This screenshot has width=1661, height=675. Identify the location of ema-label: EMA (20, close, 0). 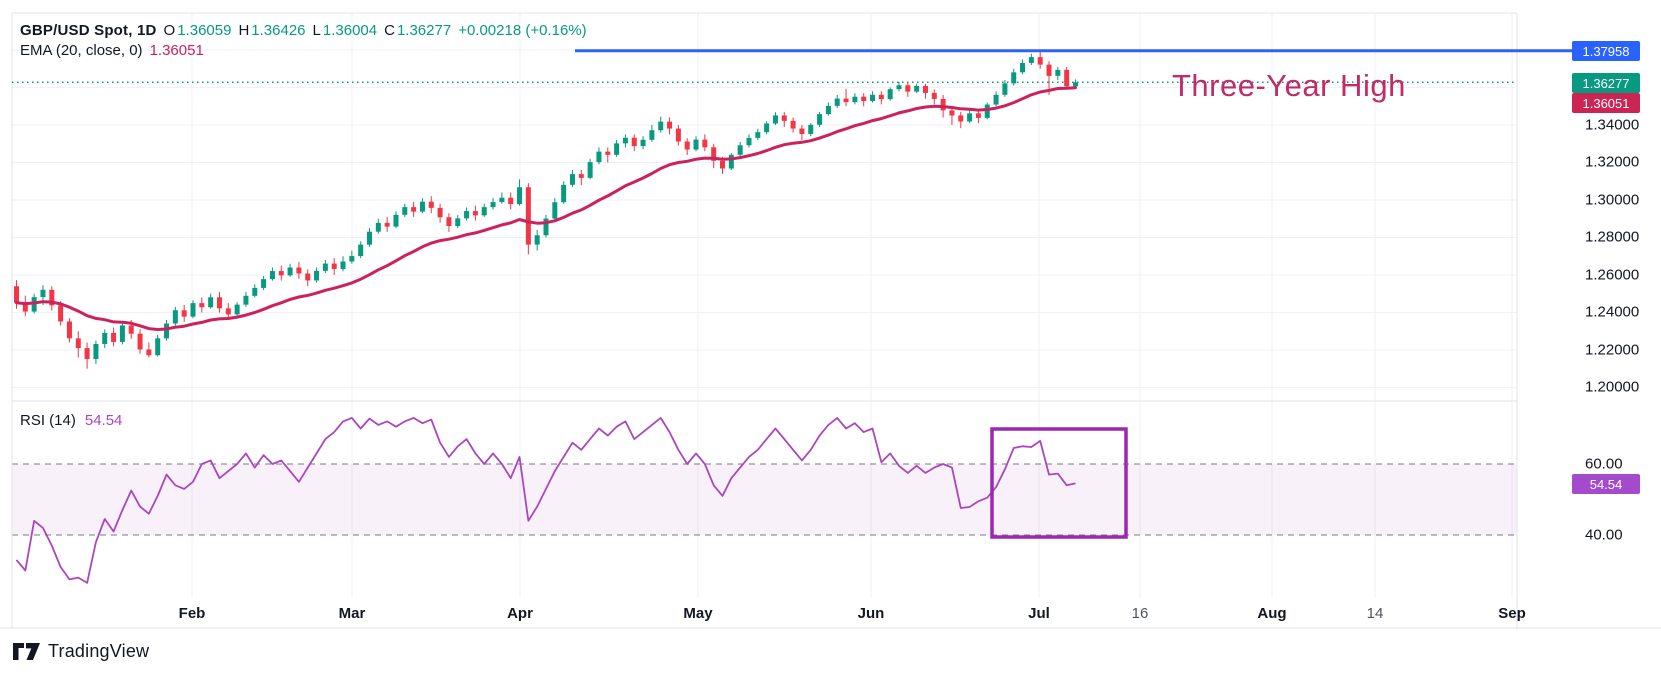
(81, 50).